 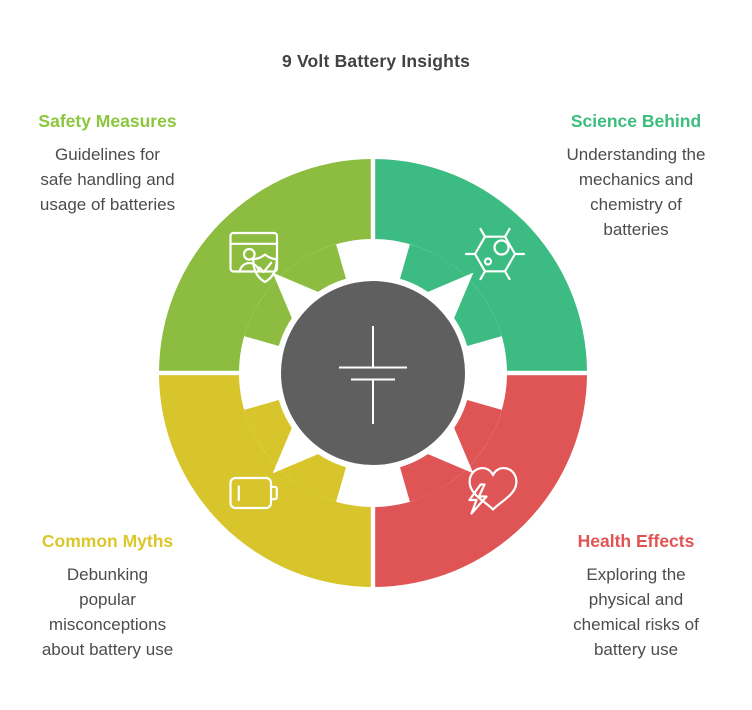 What do you see at coordinates (297, 448) in the screenshot?
I see `myths-notch` at bounding box center [297, 448].